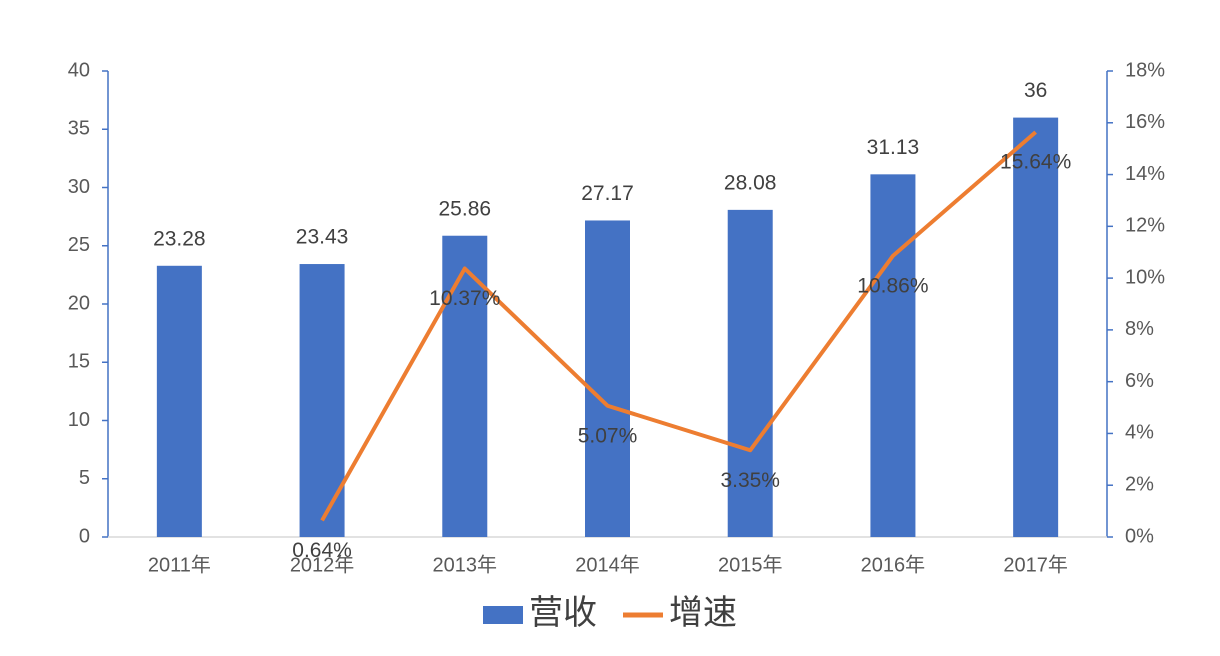 This screenshot has height=656, width=1220. What do you see at coordinates (179, 238) in the screenshot?
I see `bar-value-label: 23.28` at bounding box center [179, 238].